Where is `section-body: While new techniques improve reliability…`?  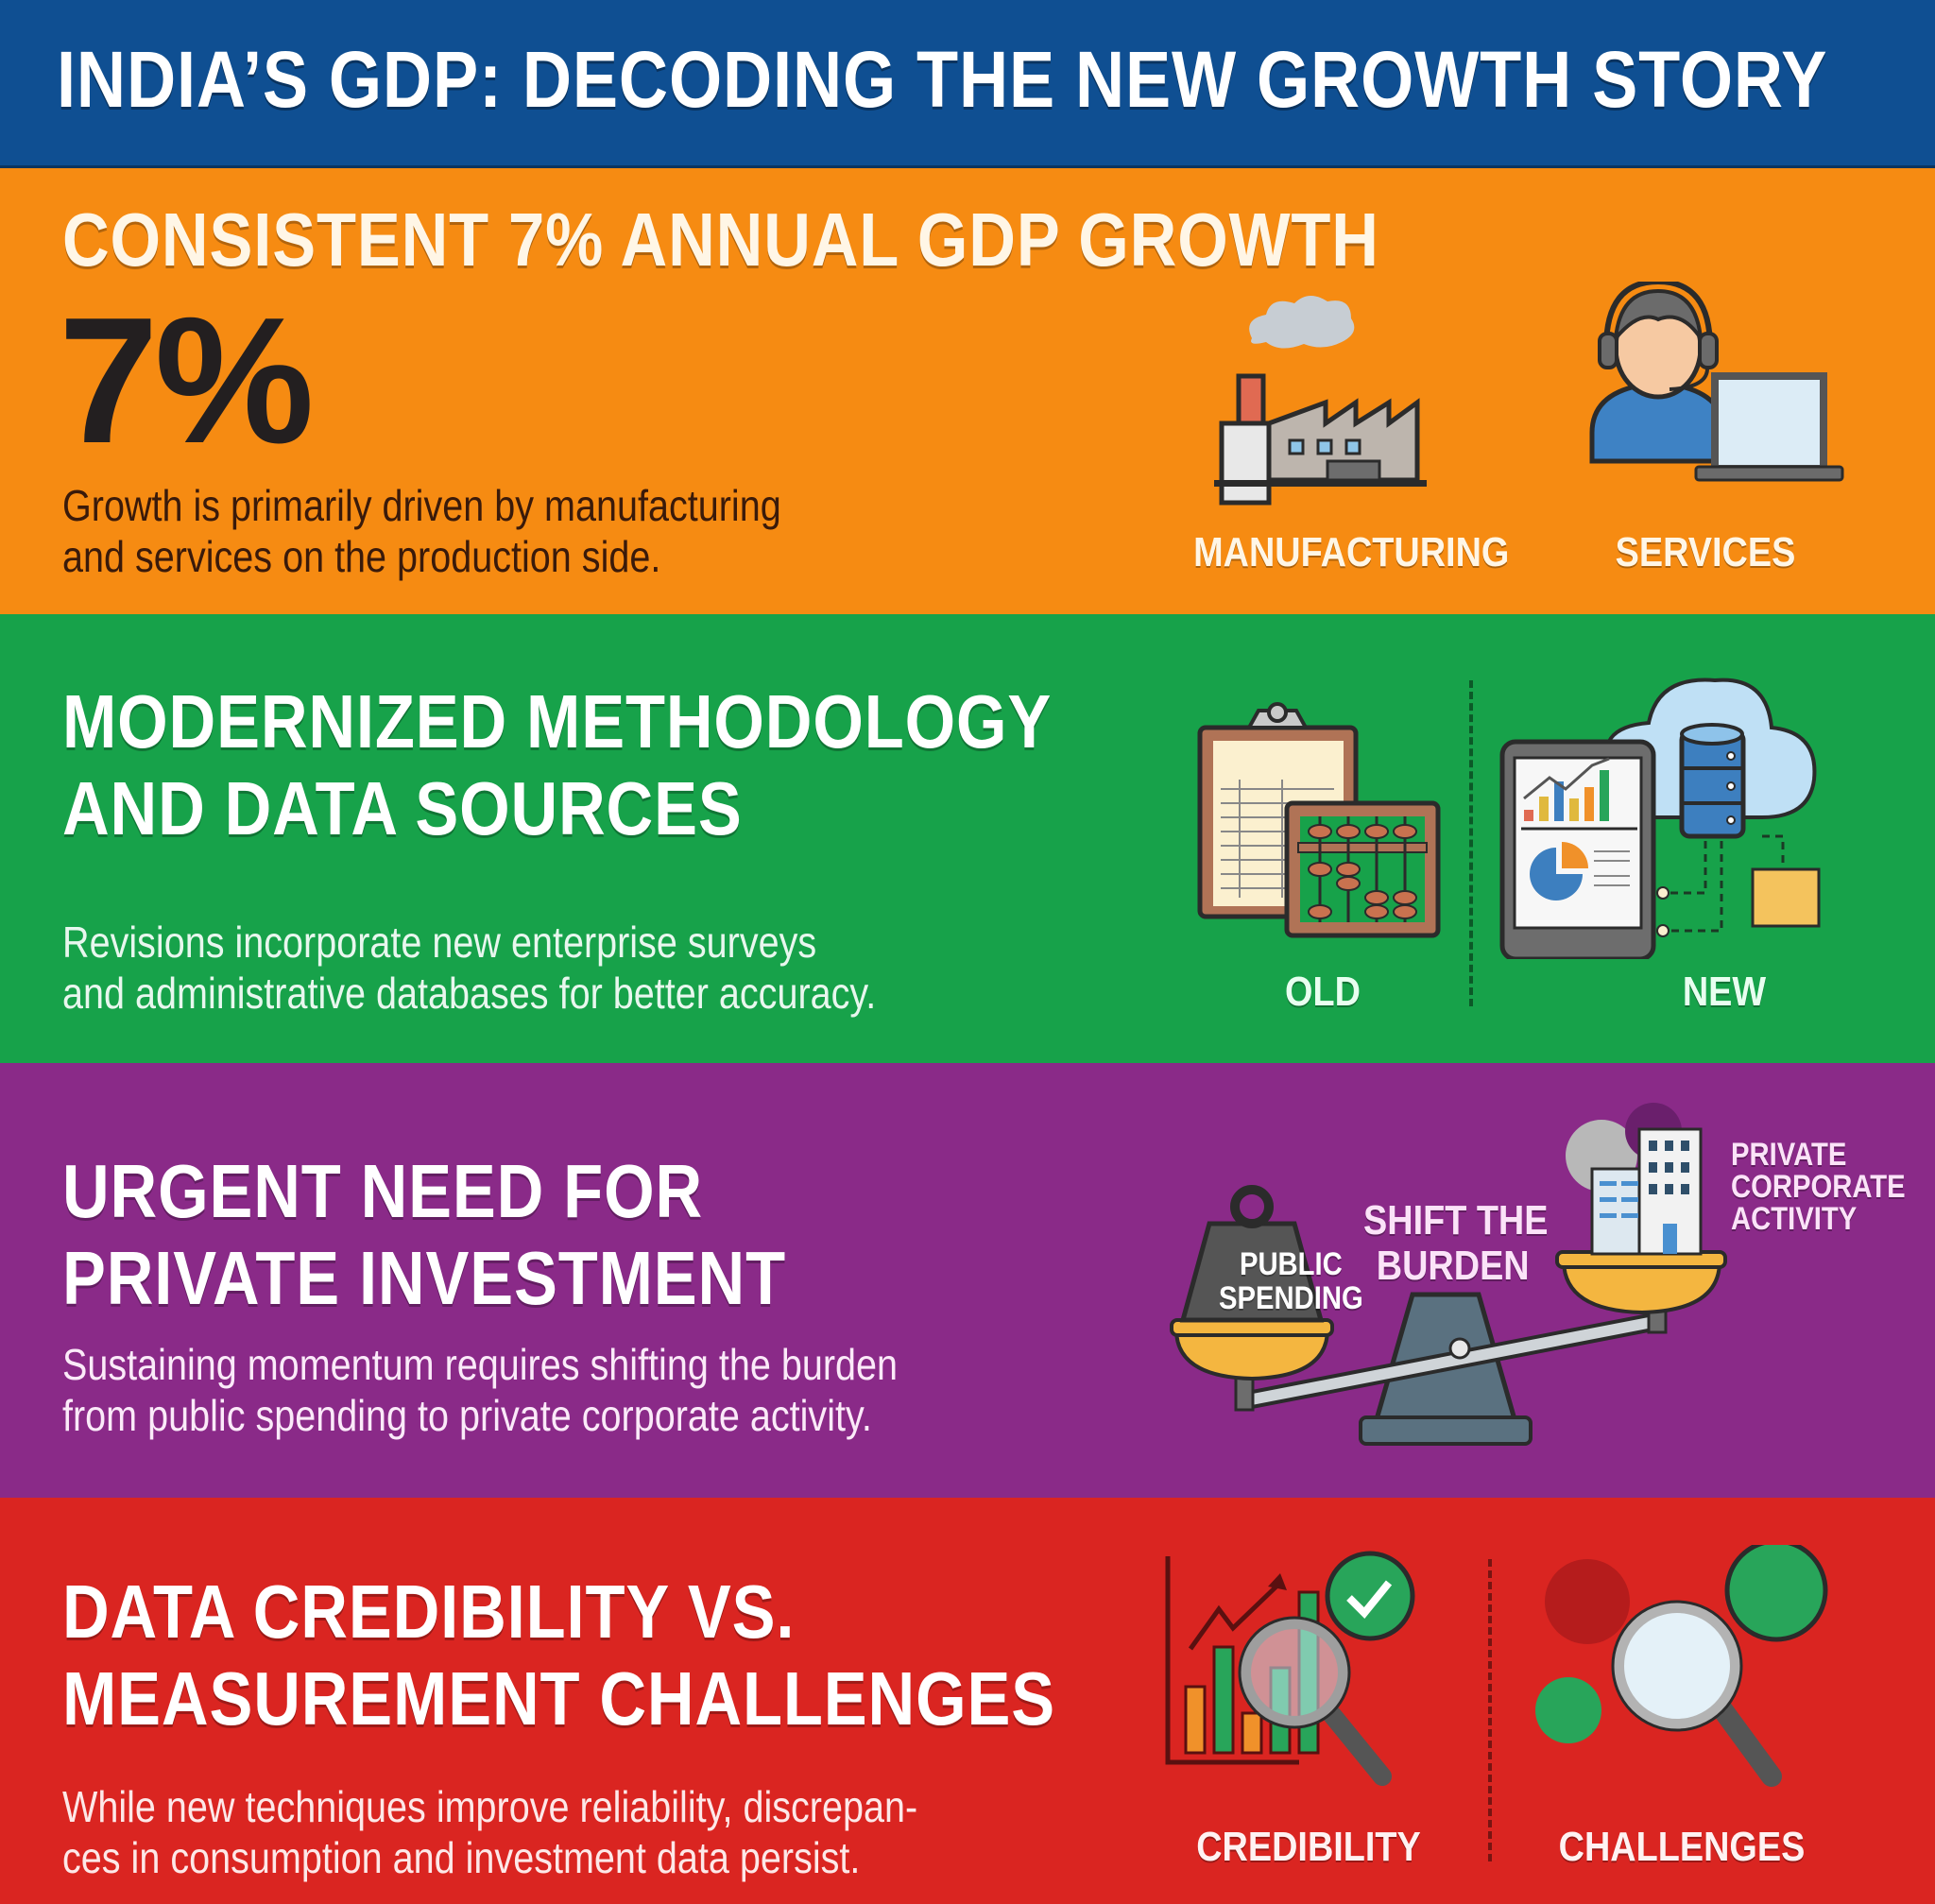
section-body: While new techniques improve reliability… is located at coordinates (489, 1832).